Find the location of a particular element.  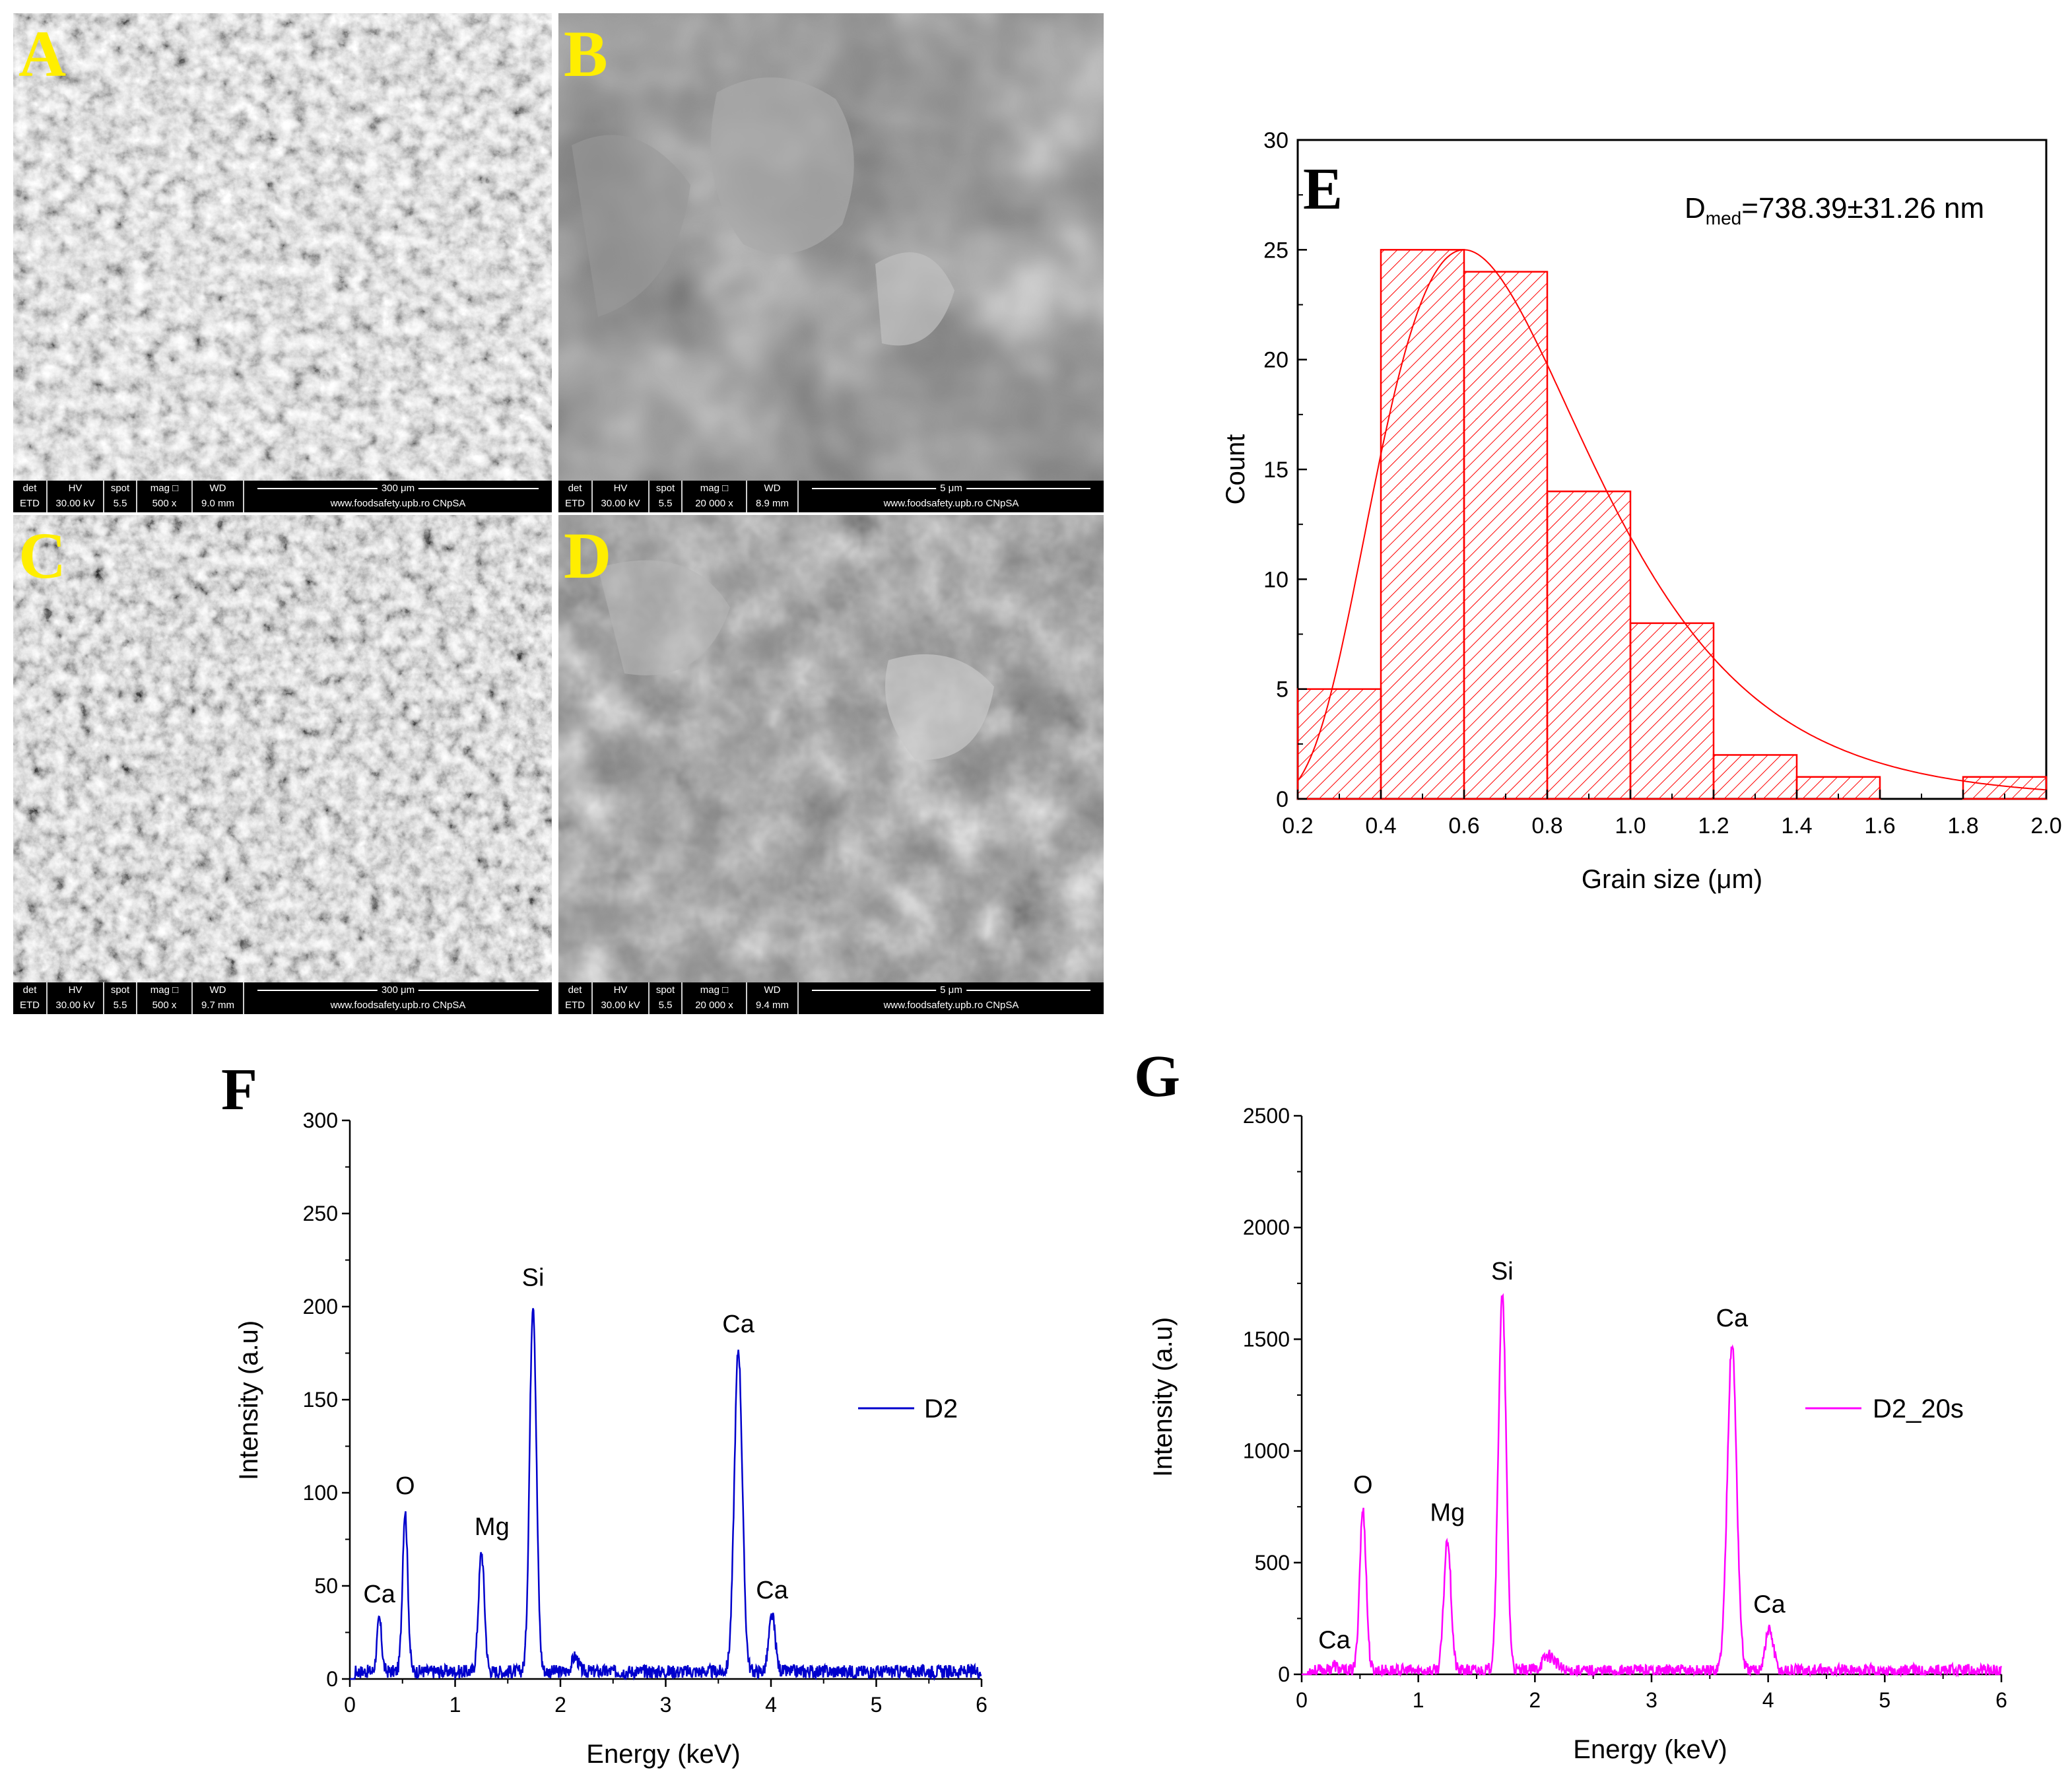

histogram-bars is located at coordinates (1672, 524).